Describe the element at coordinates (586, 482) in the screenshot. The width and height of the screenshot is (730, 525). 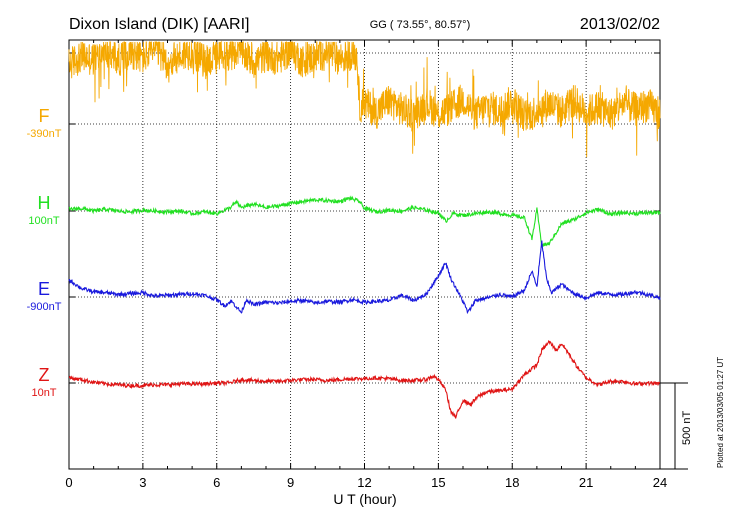
I see `x-tick-label-21: 21` at that location.